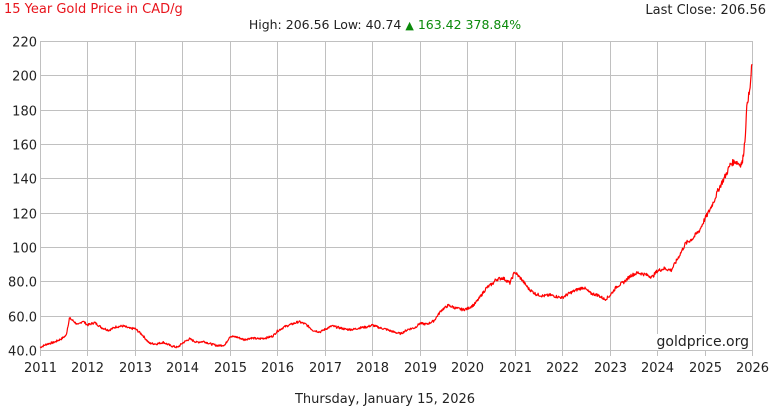 The width and height of the screenshot is (770, 410). I want to click on up-arrow-icon: ▲, so click(409, 25).